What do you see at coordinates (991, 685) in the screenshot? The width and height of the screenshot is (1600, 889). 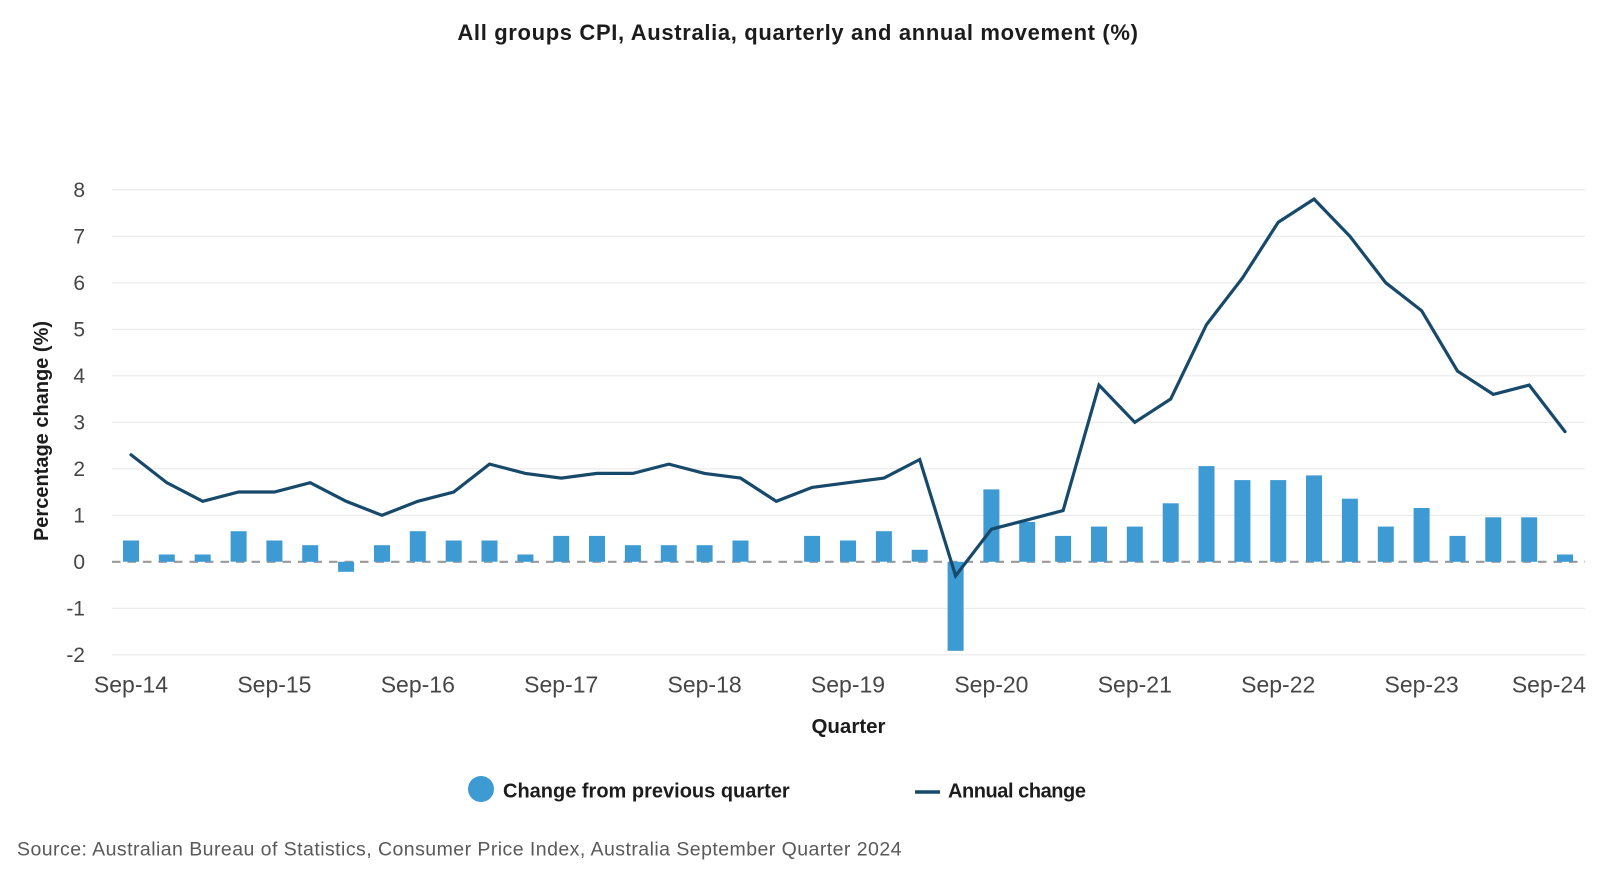 I see `svg-text: Sep-20` at bounding box center [991, 685].